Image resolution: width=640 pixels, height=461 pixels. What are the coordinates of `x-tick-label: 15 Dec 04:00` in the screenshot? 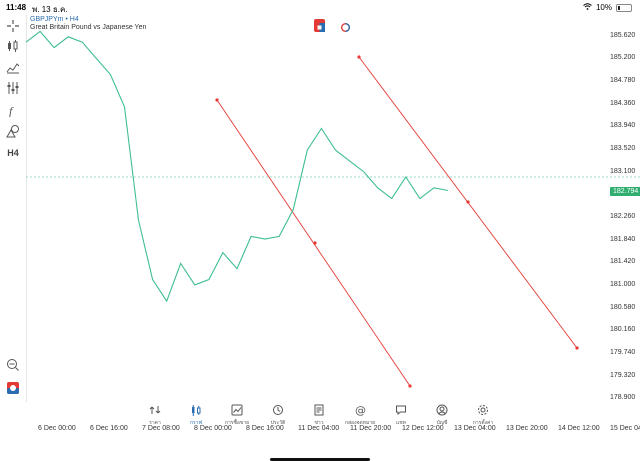 It's located at (625, 428).